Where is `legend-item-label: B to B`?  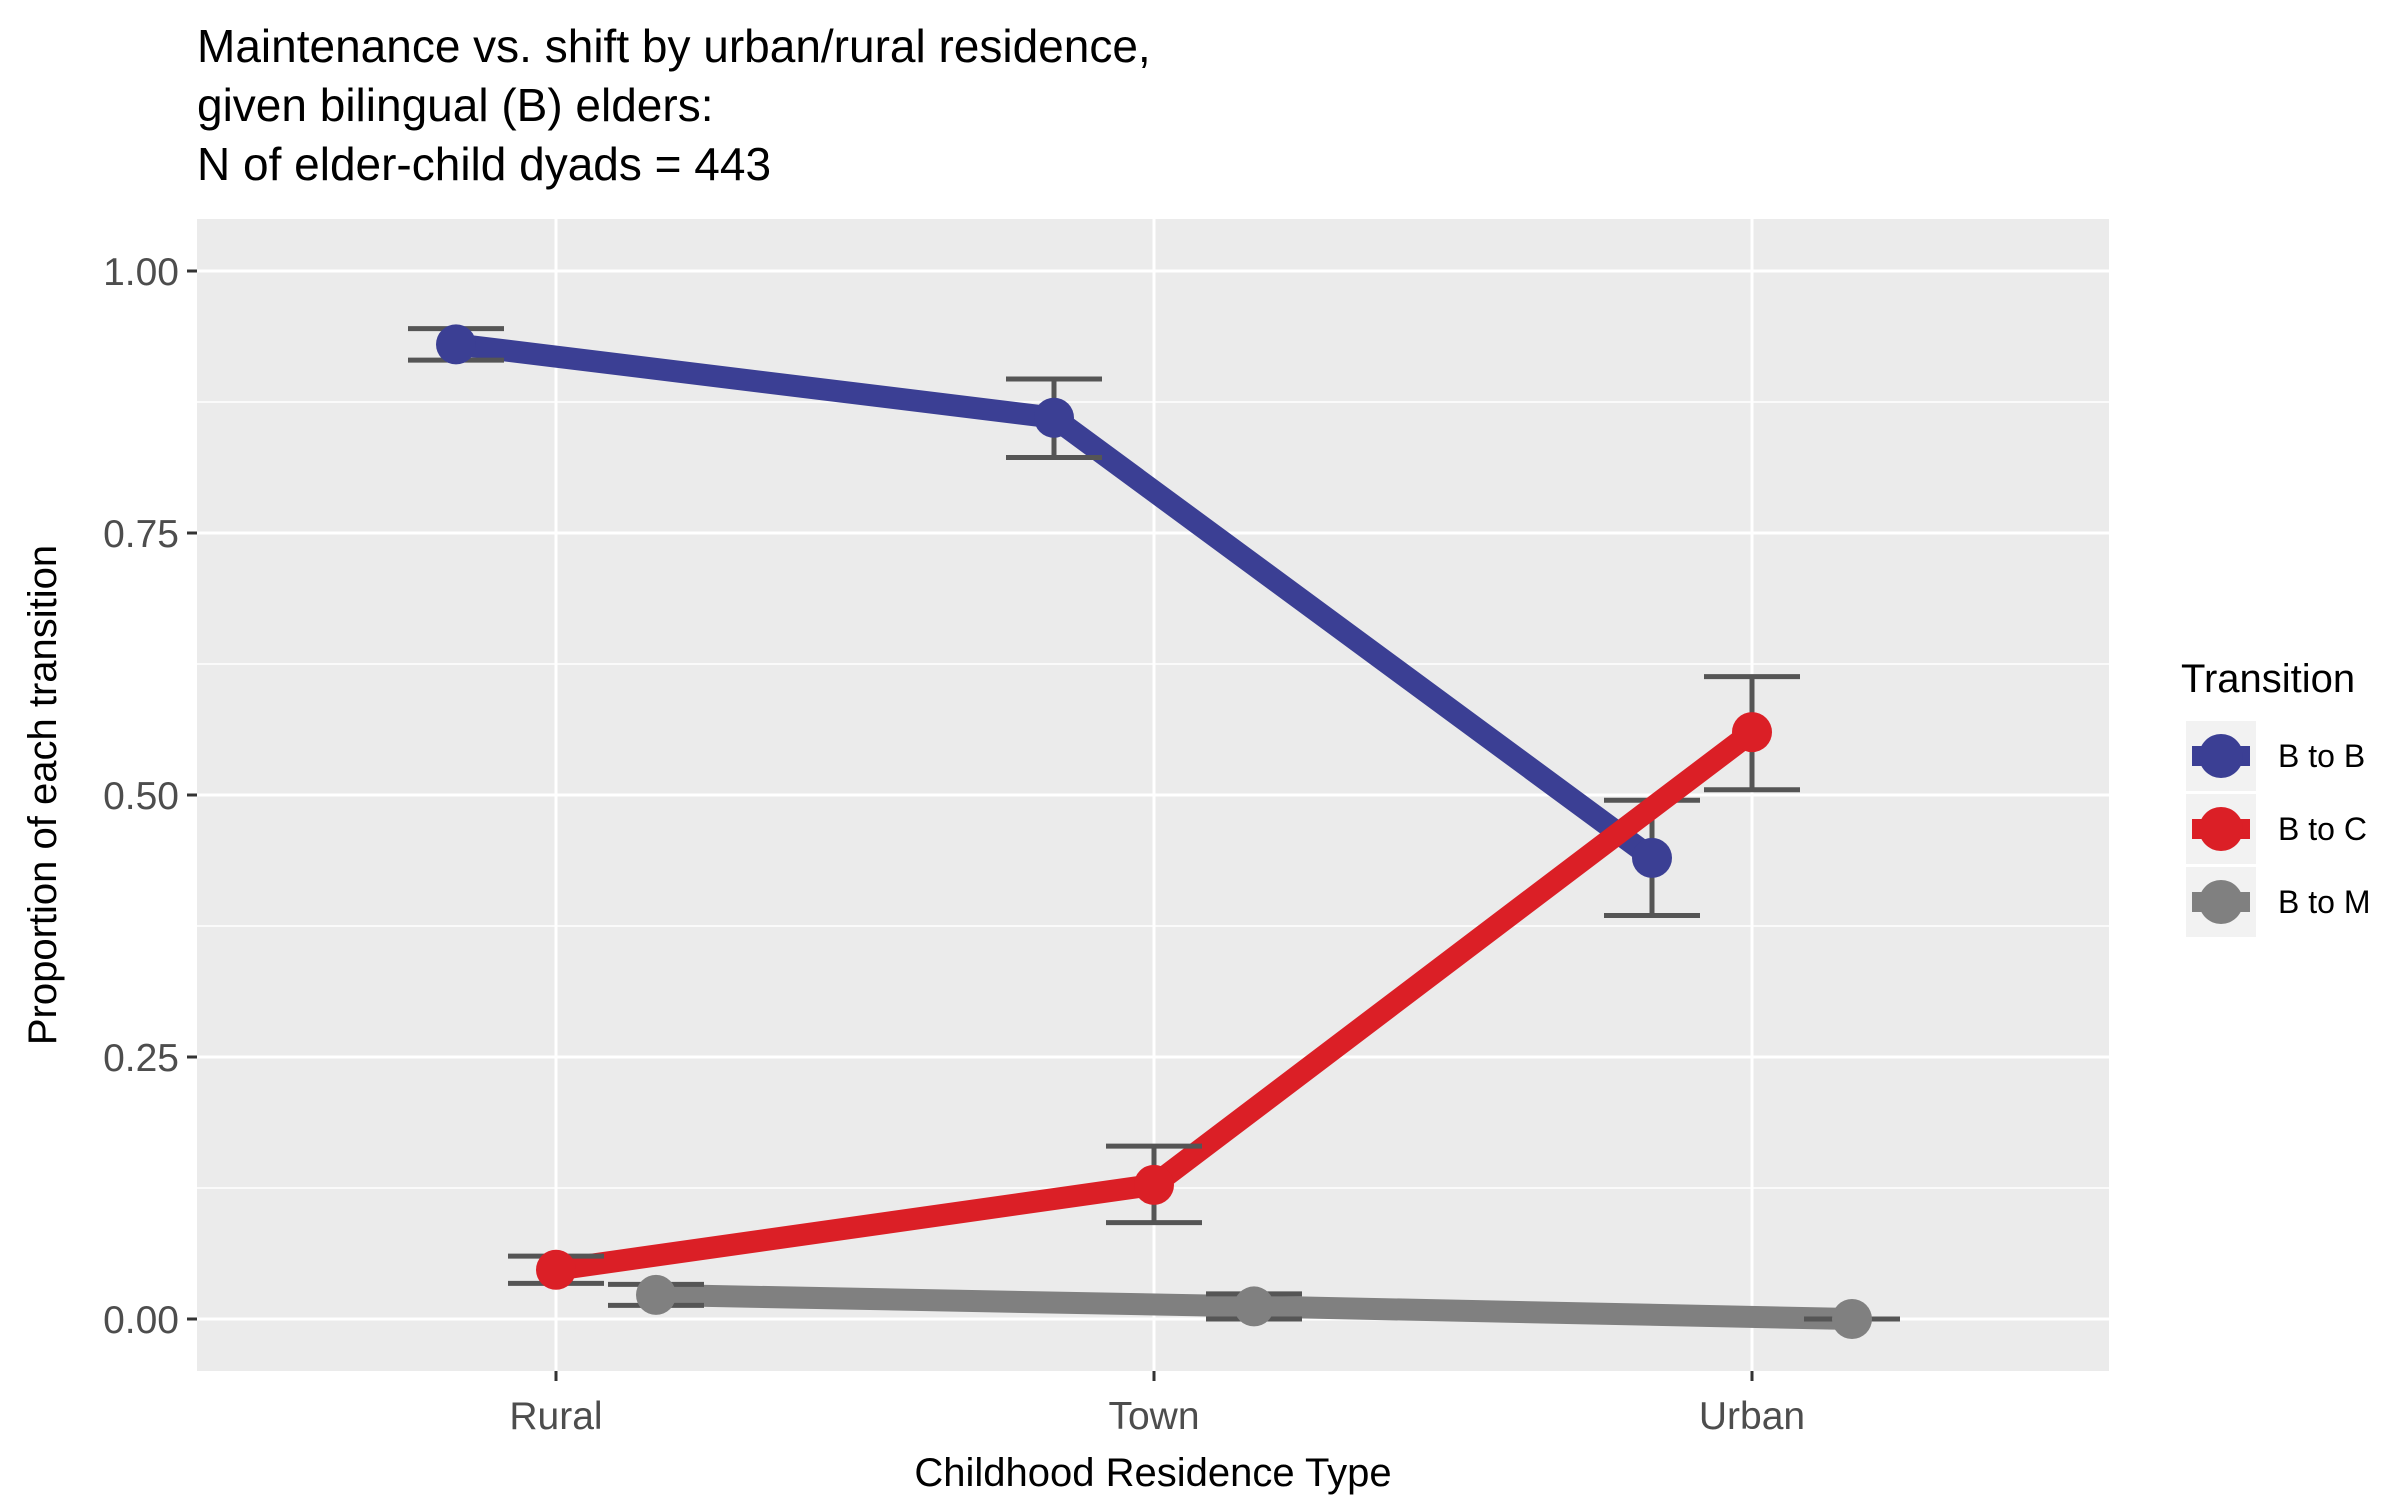
legend-item-label: B to B is located at coordinates (2321, 756).